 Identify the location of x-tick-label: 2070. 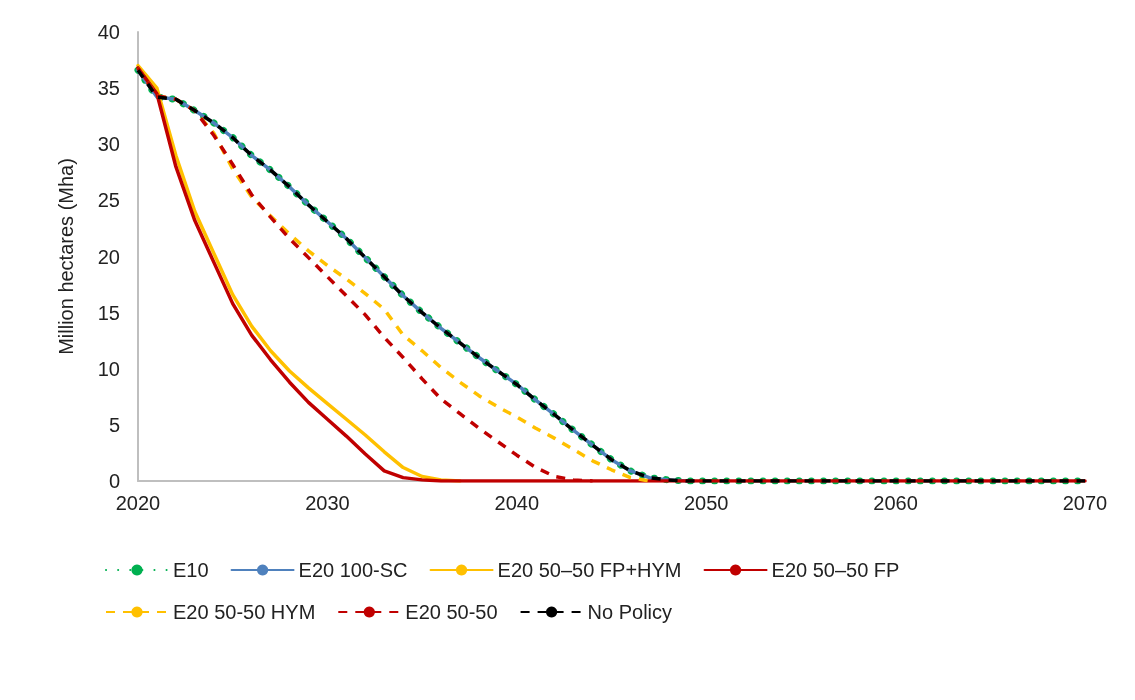
(1085, 503).